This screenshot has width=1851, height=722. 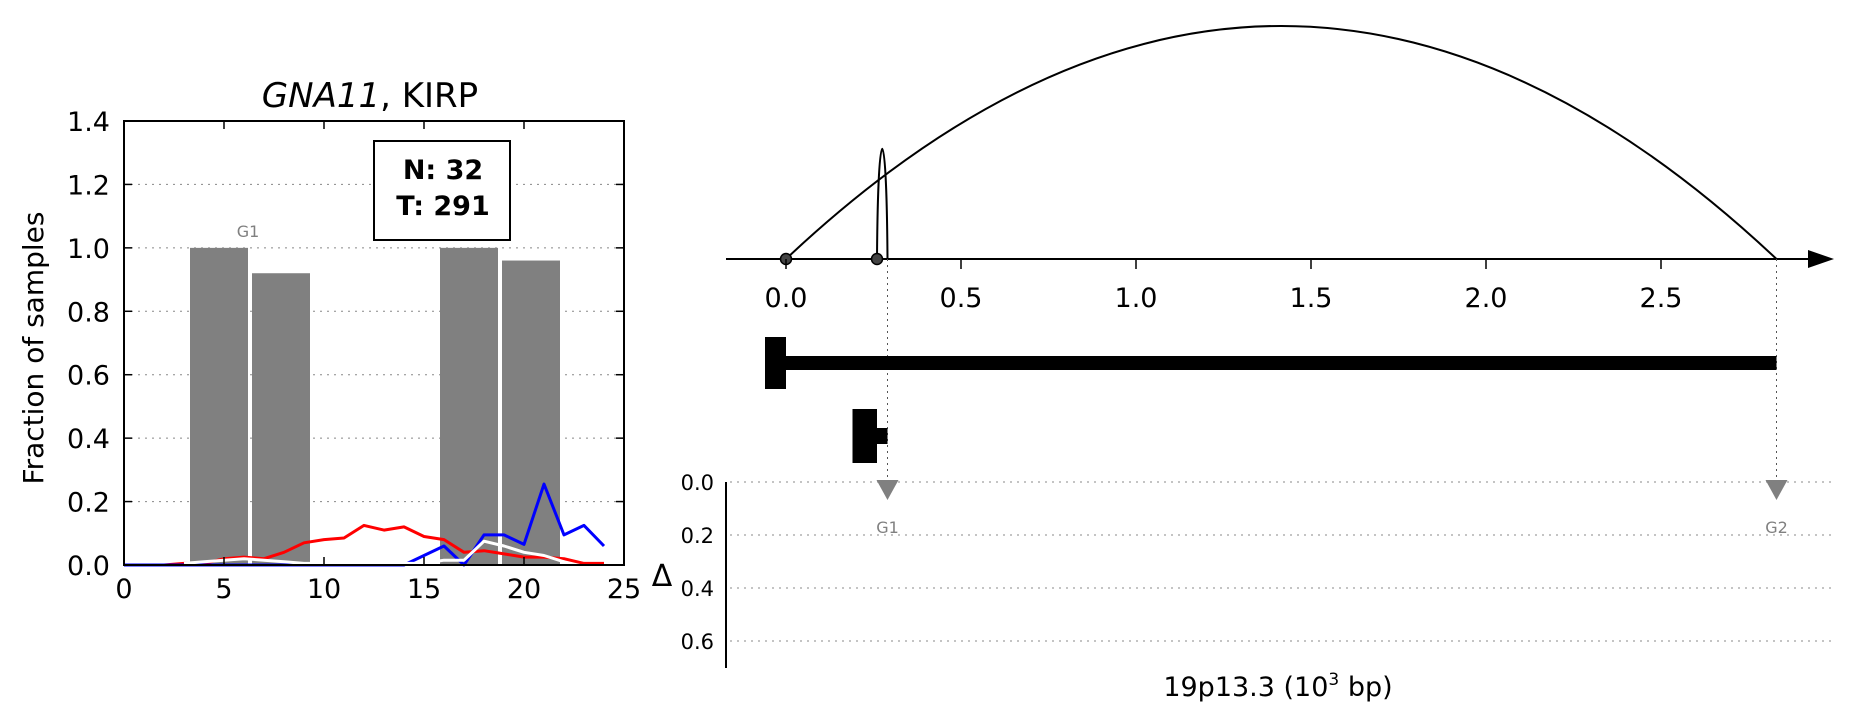 I want to click on markers: G1 G2, so click(x=1332, y=508).